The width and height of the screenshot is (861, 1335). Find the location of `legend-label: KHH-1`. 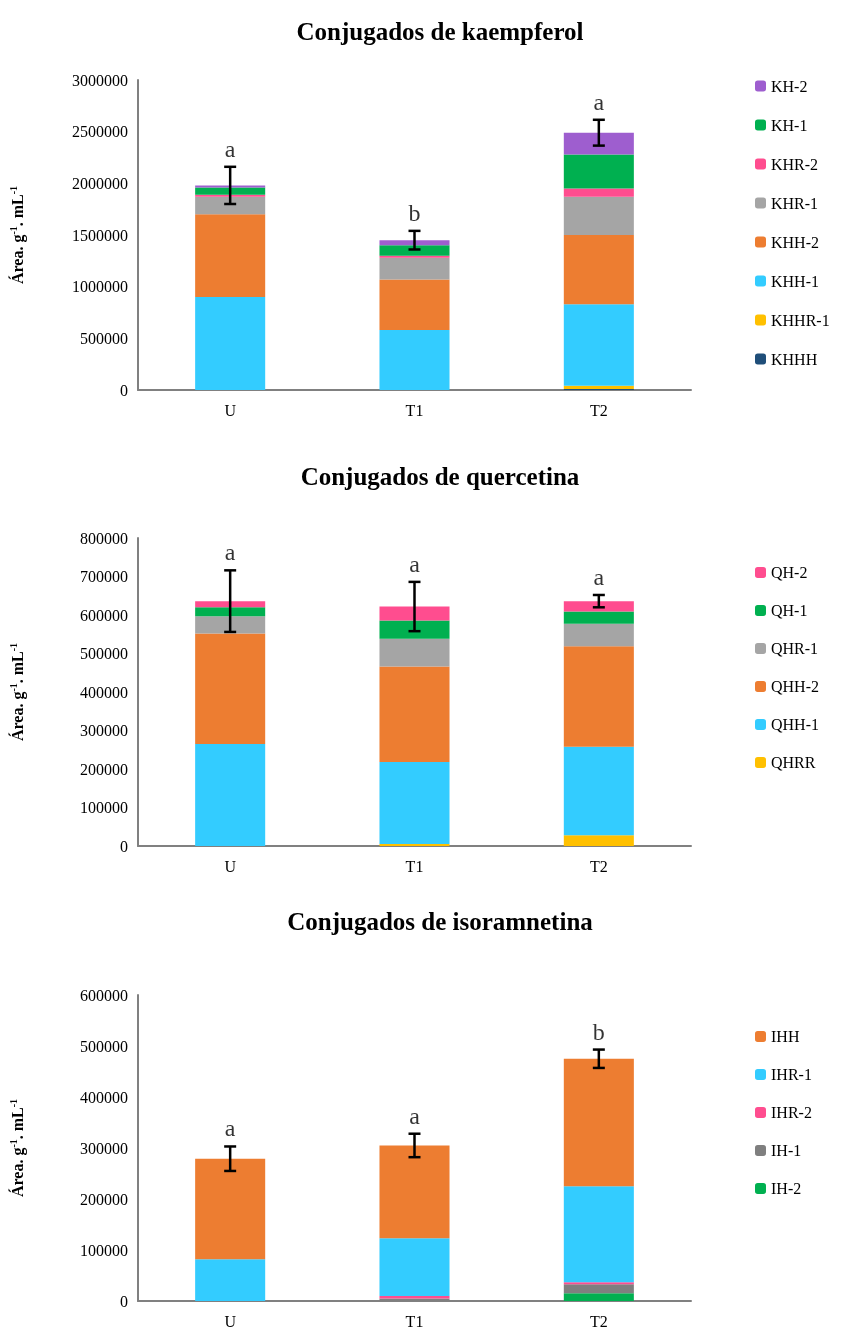

legend-label: KHH-1 is located at coordinates (795, 281).